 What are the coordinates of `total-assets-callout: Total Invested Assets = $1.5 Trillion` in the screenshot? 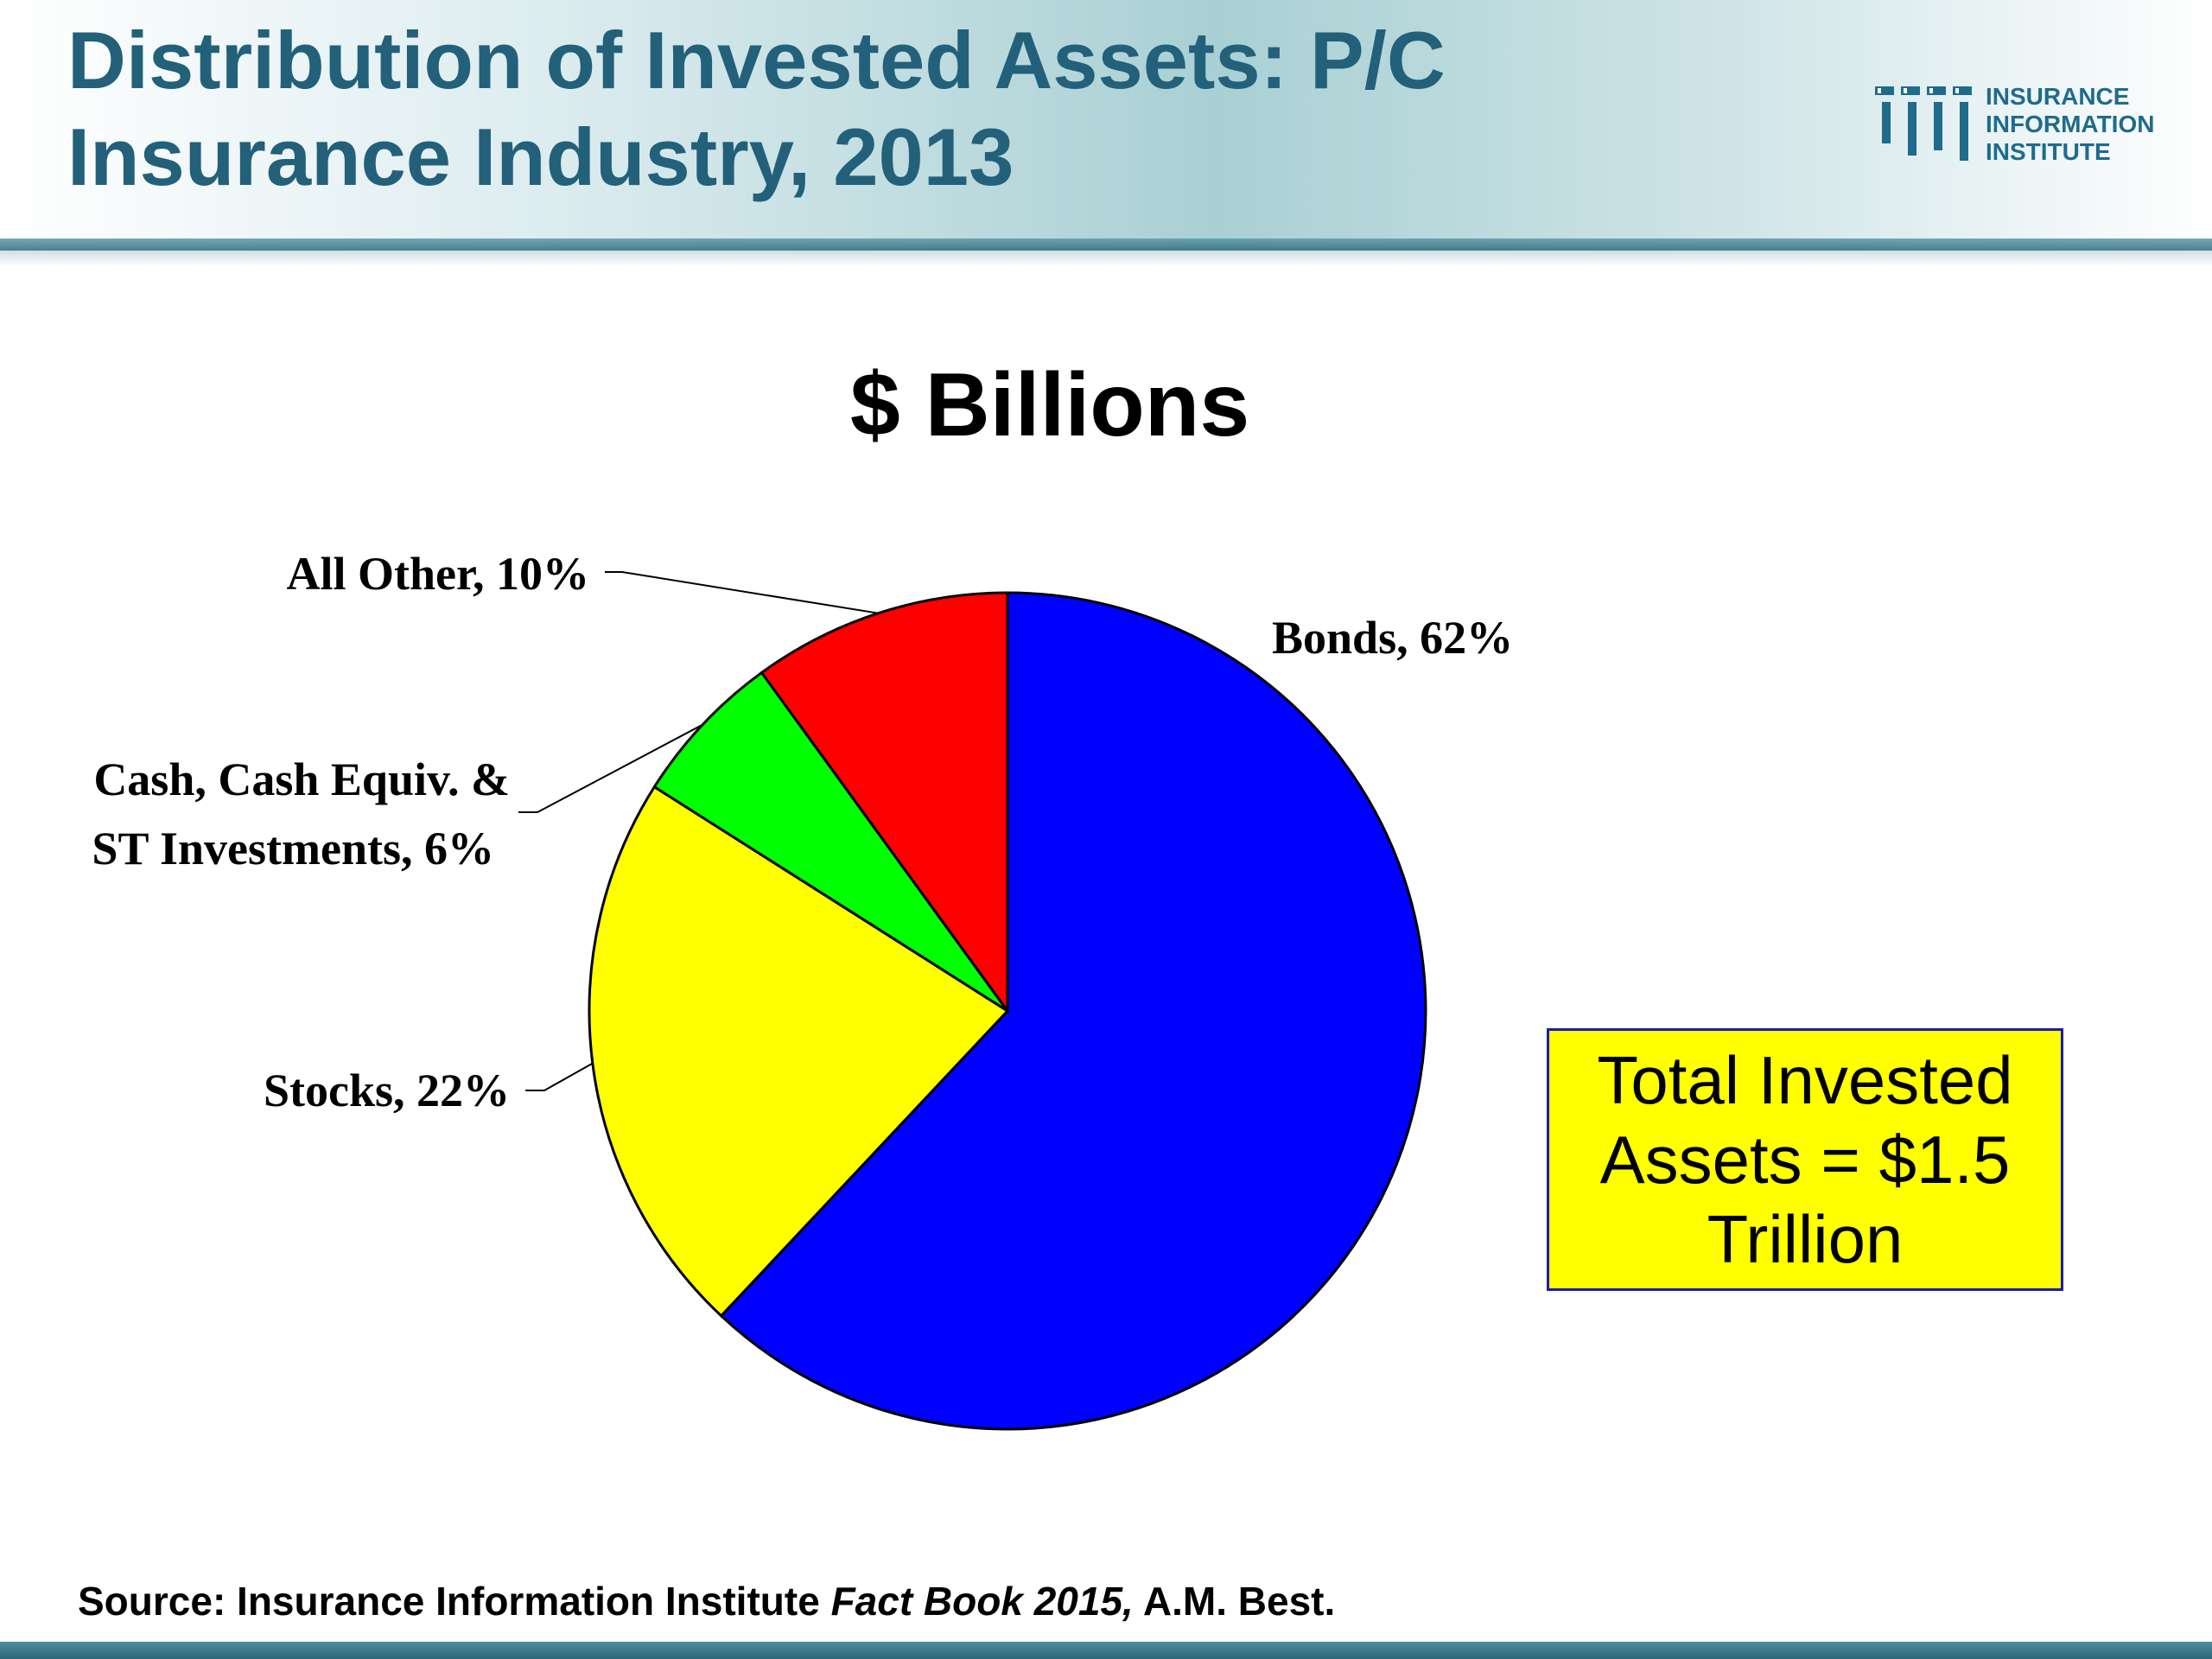 It's located at (1805, 1159).